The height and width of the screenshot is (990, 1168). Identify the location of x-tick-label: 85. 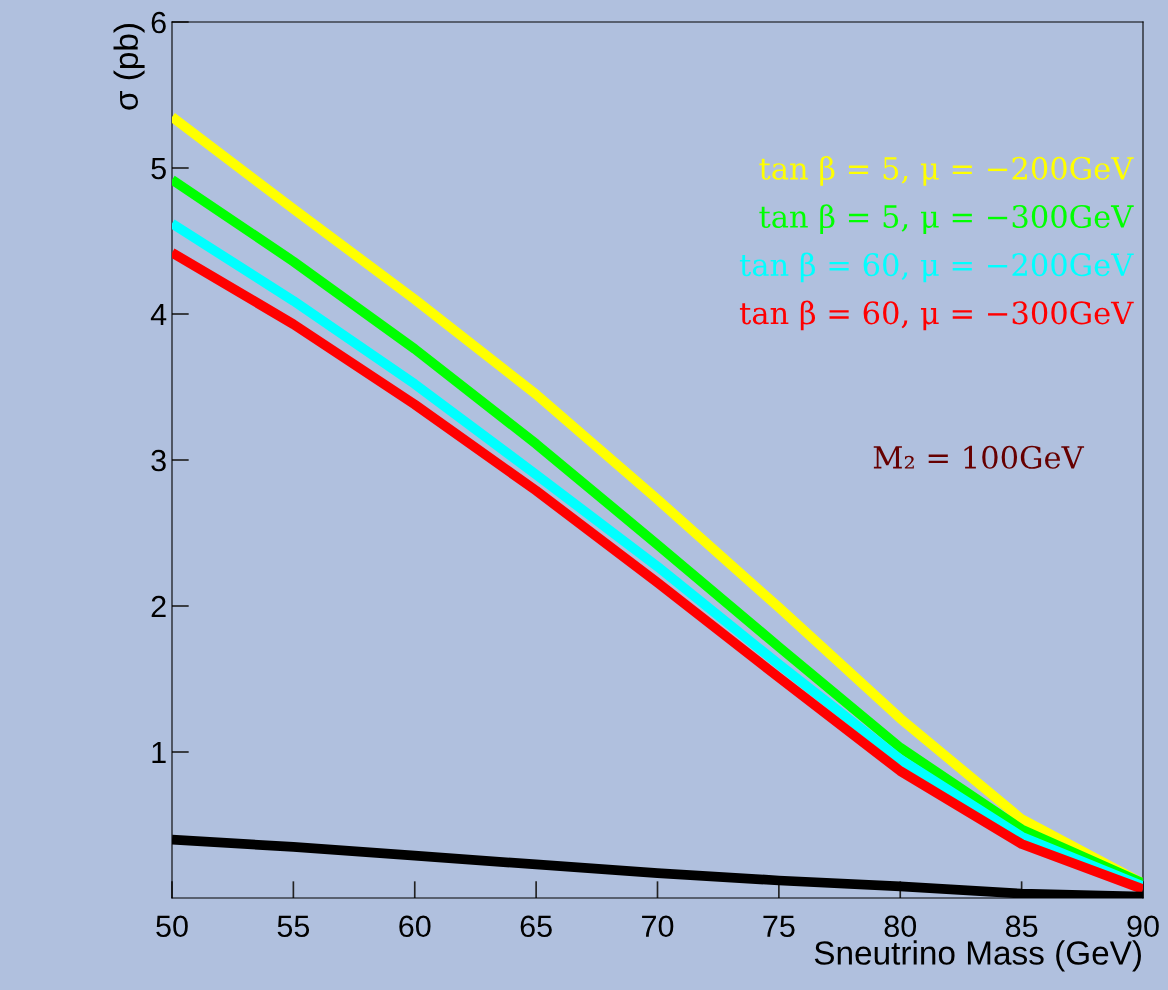
(1021, 926).